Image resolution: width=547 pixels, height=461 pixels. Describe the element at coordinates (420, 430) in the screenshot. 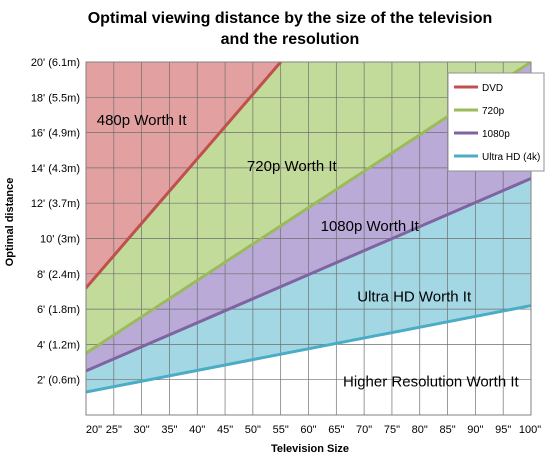

I see `x-tick-label: 80"` at that location.